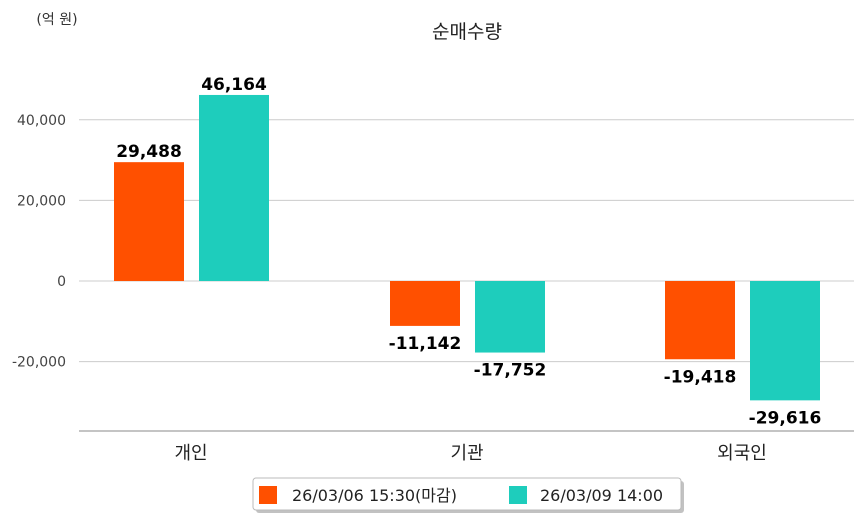  What do you see at coordinates (742, 453) in the screenshot?
I see `x-category-label: 외국인` at bounding box center [742, 453].